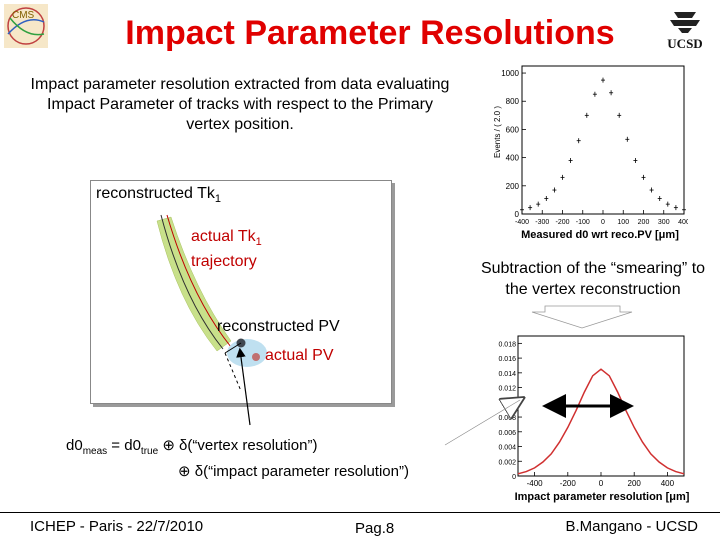 The image size is (720, 540). What do you see at coordinates (23, 15) in the screenshot?
I see `svg-text: CMS` at bounding box center [23, 15].